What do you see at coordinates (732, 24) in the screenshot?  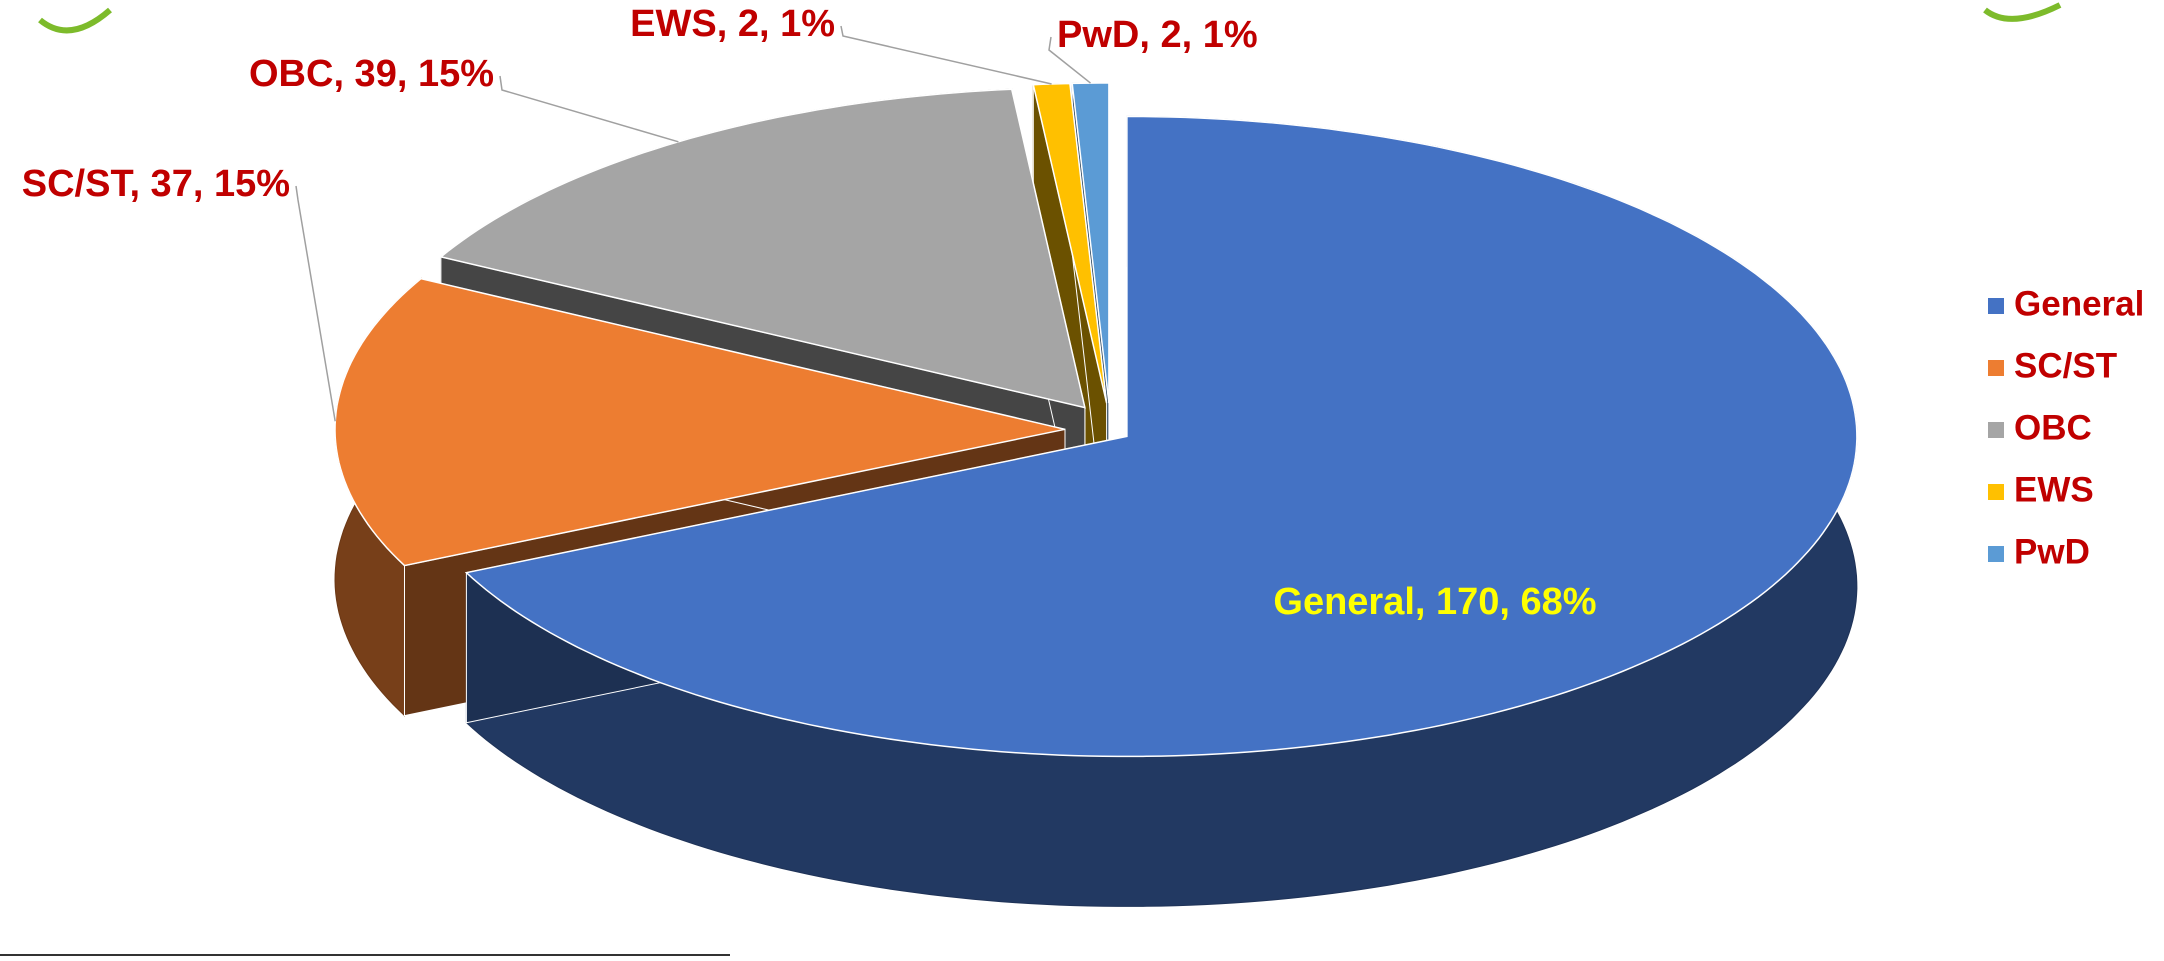 I see `data-label: EWS, 2, 1%` at bounding box center [732, 24].